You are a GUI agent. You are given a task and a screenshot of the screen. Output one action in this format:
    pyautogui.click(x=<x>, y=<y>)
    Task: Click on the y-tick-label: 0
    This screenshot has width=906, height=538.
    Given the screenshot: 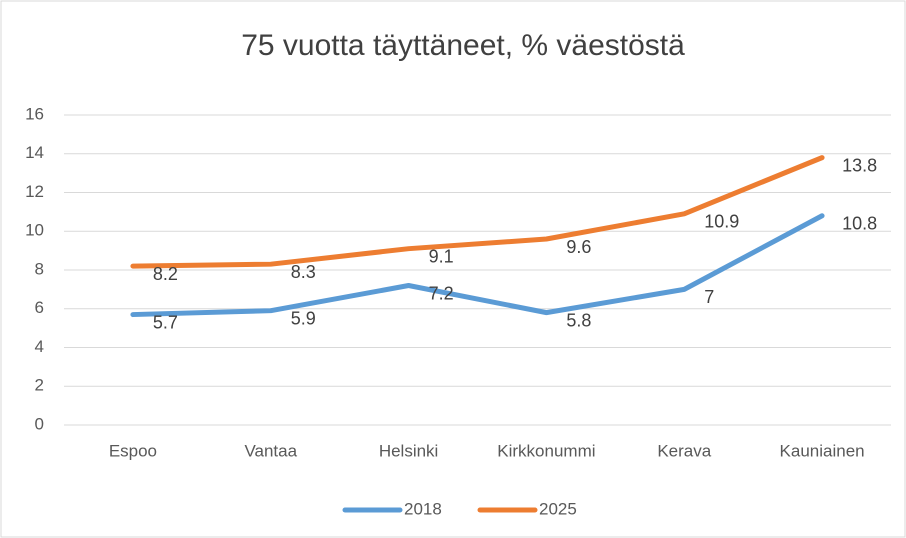 What is the action you would take?
    pyautogui.click(x=39, y=423)
    